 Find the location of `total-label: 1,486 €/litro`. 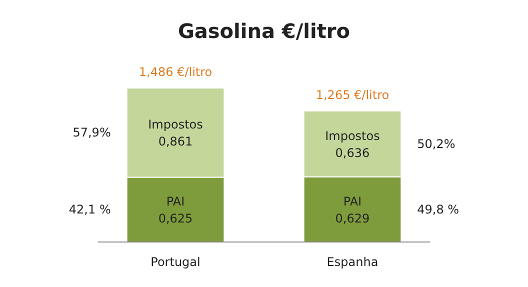

total-label: 1,486 €/litro is located at coordinates (175, 72).